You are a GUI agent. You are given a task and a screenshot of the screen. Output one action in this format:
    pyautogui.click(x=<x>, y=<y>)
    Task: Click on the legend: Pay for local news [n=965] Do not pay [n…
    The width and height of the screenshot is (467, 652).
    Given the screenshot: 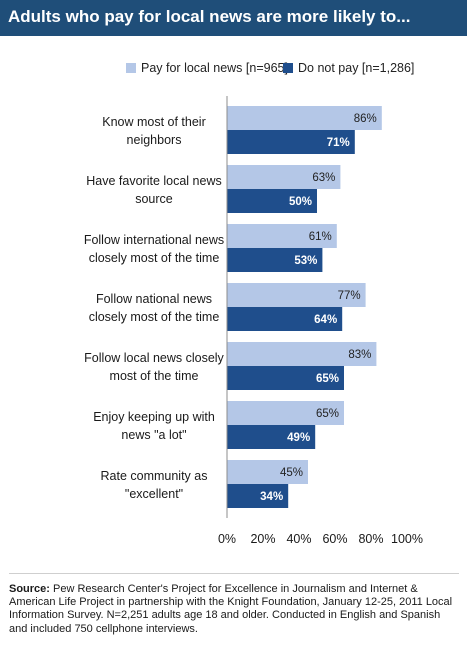 What is the action you would take?
    pyautogui.click(x=233, y=69)
    